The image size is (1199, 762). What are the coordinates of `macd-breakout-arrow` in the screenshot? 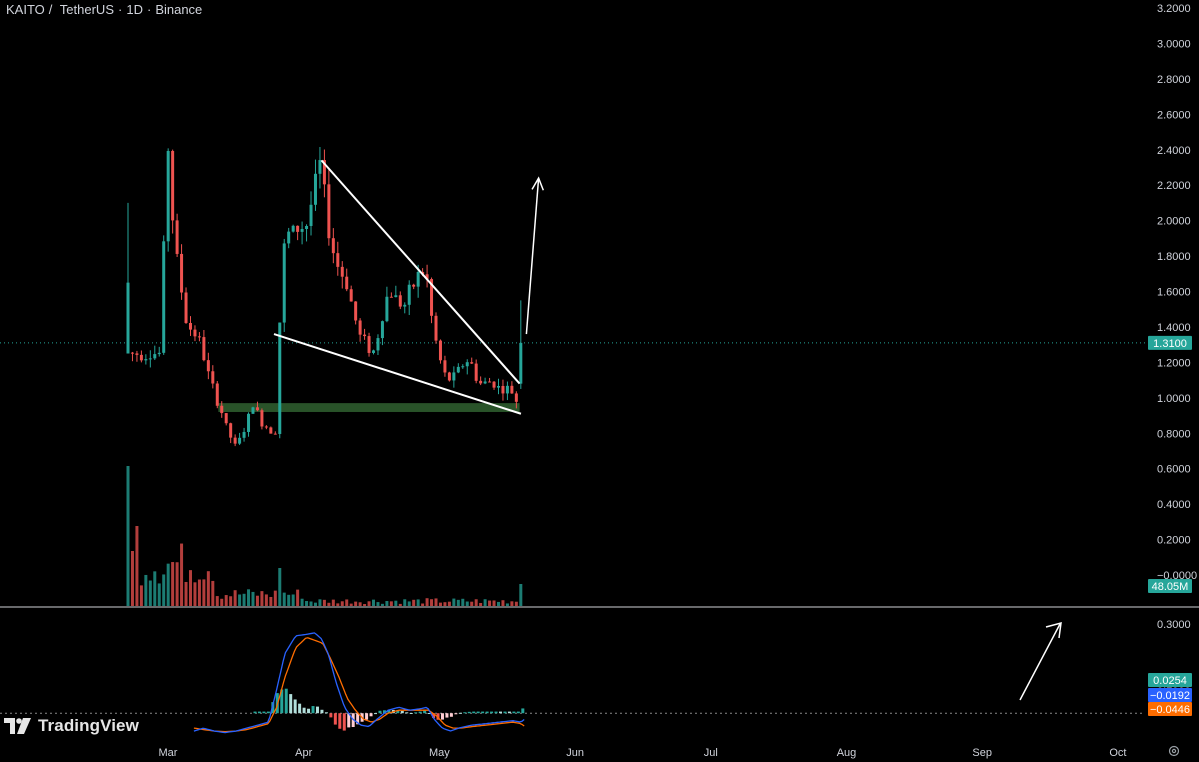 It's located at (1040, 662).